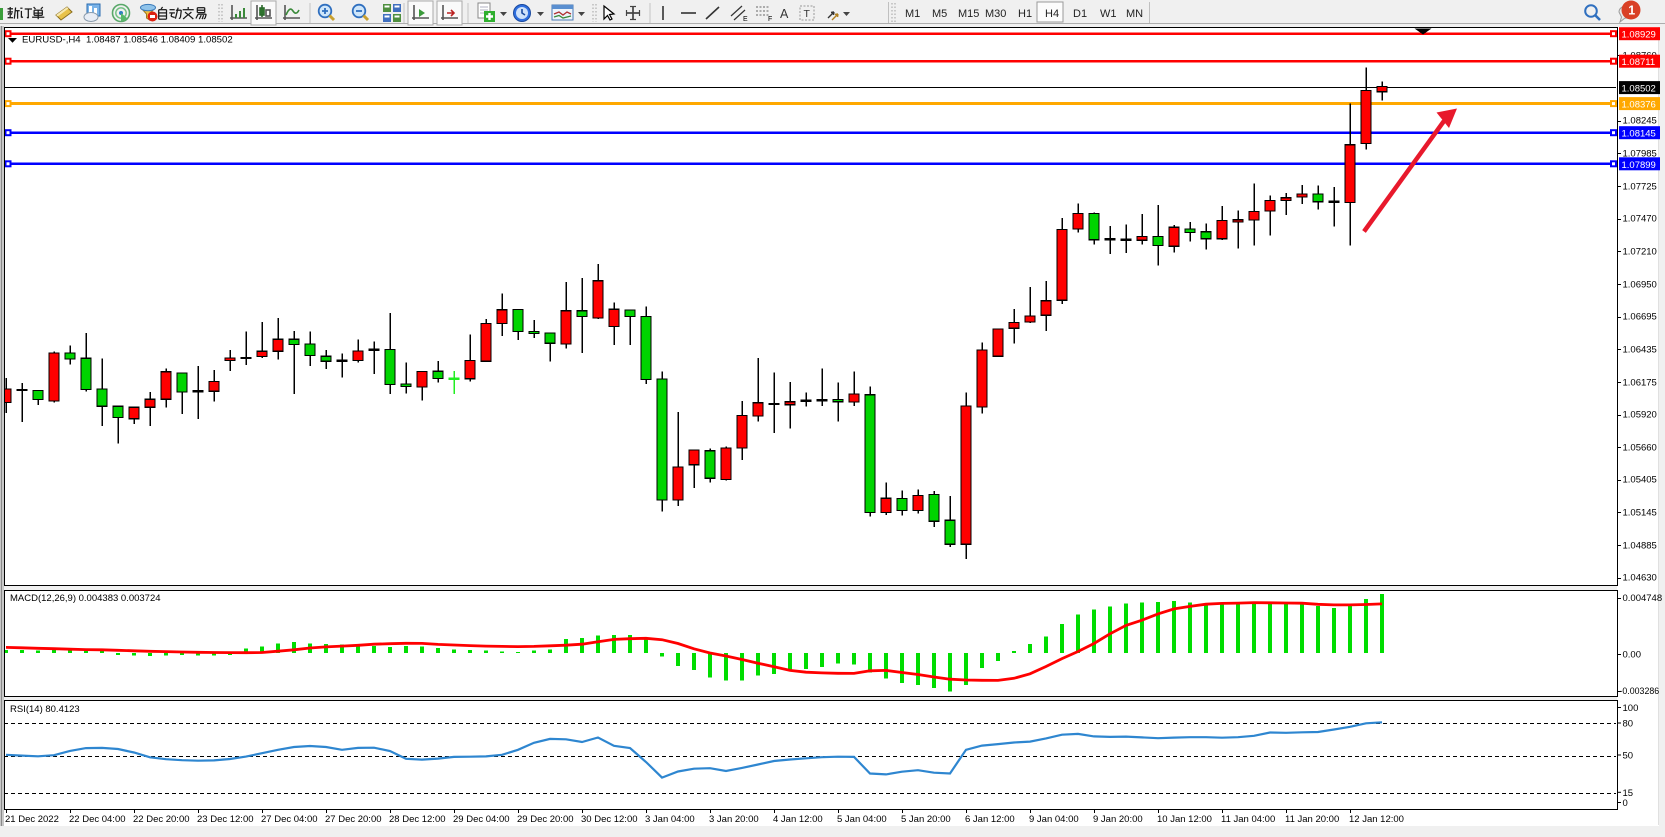 The height and width of the screenshot is (837, 1665). I want to click on svg-text: 1.05145, so click(1640, 513).